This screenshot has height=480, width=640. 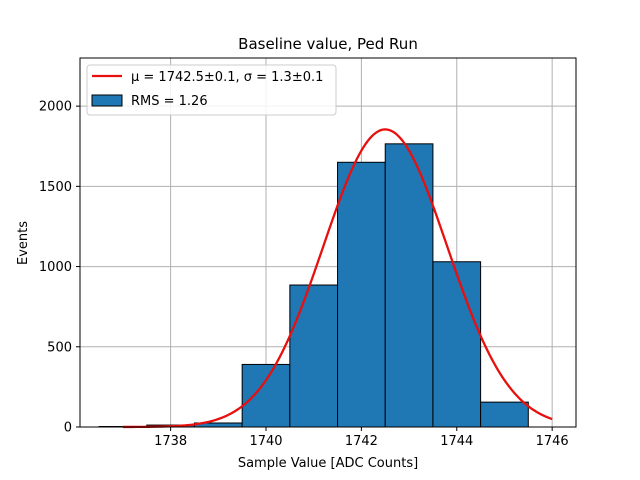 I want to click on y-axis-ticks: 0 500 1000 1500 2000, so click(x=59, y=268).